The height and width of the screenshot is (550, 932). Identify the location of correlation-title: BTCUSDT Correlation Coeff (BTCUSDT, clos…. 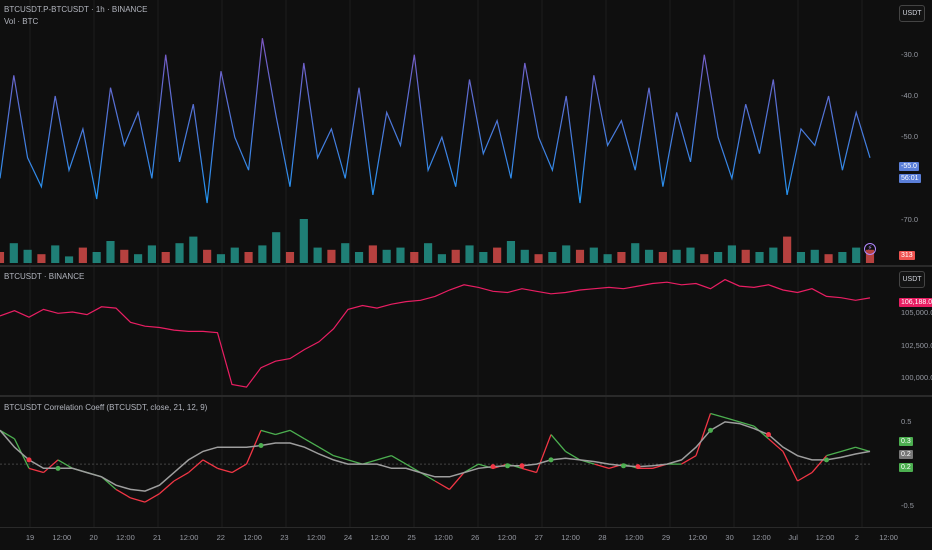
(106, 407).